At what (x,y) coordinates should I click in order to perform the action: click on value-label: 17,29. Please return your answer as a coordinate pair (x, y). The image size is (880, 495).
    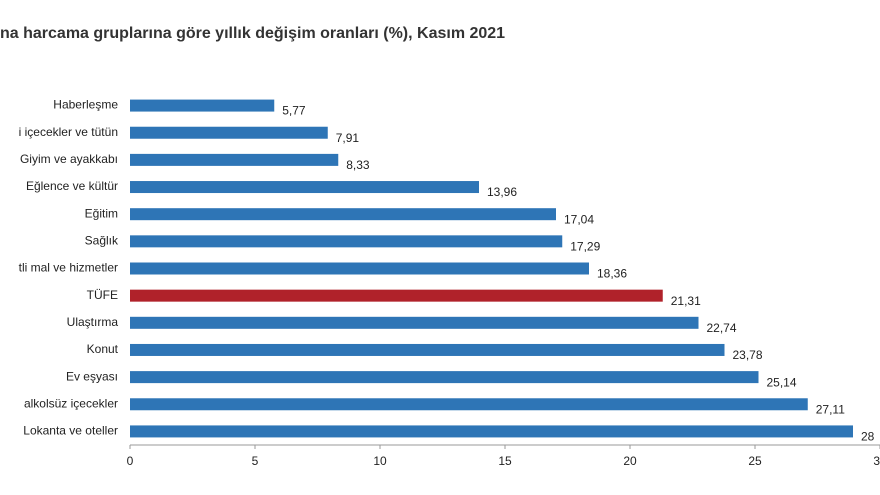
    Looking at the image, I should click on (585, 247).